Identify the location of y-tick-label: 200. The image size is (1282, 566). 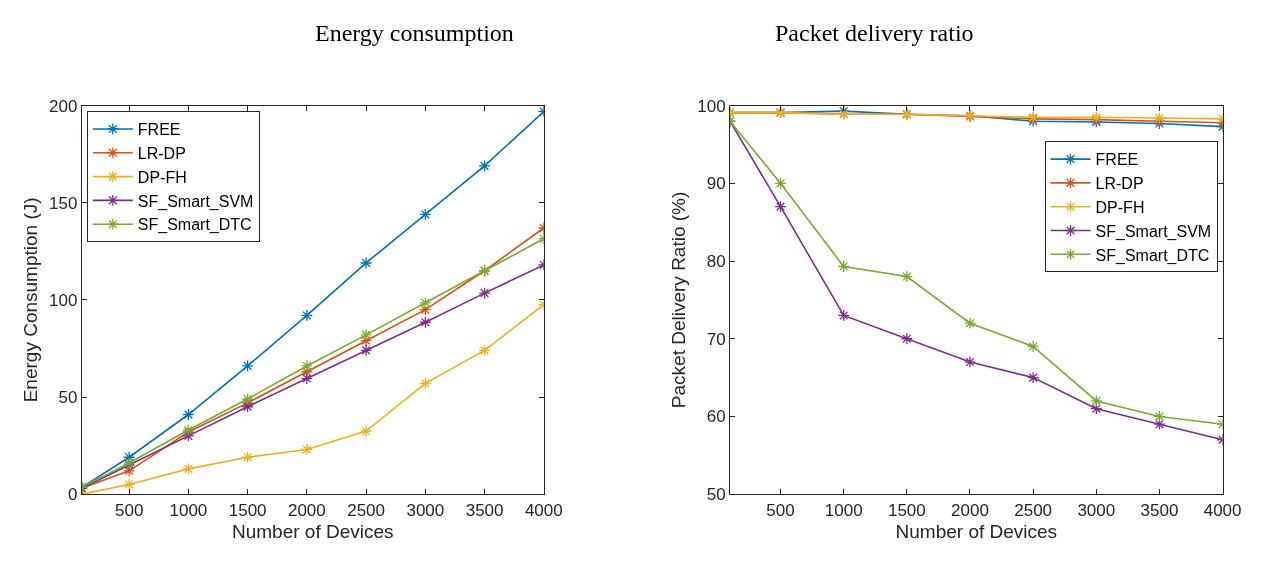
(63, 106).